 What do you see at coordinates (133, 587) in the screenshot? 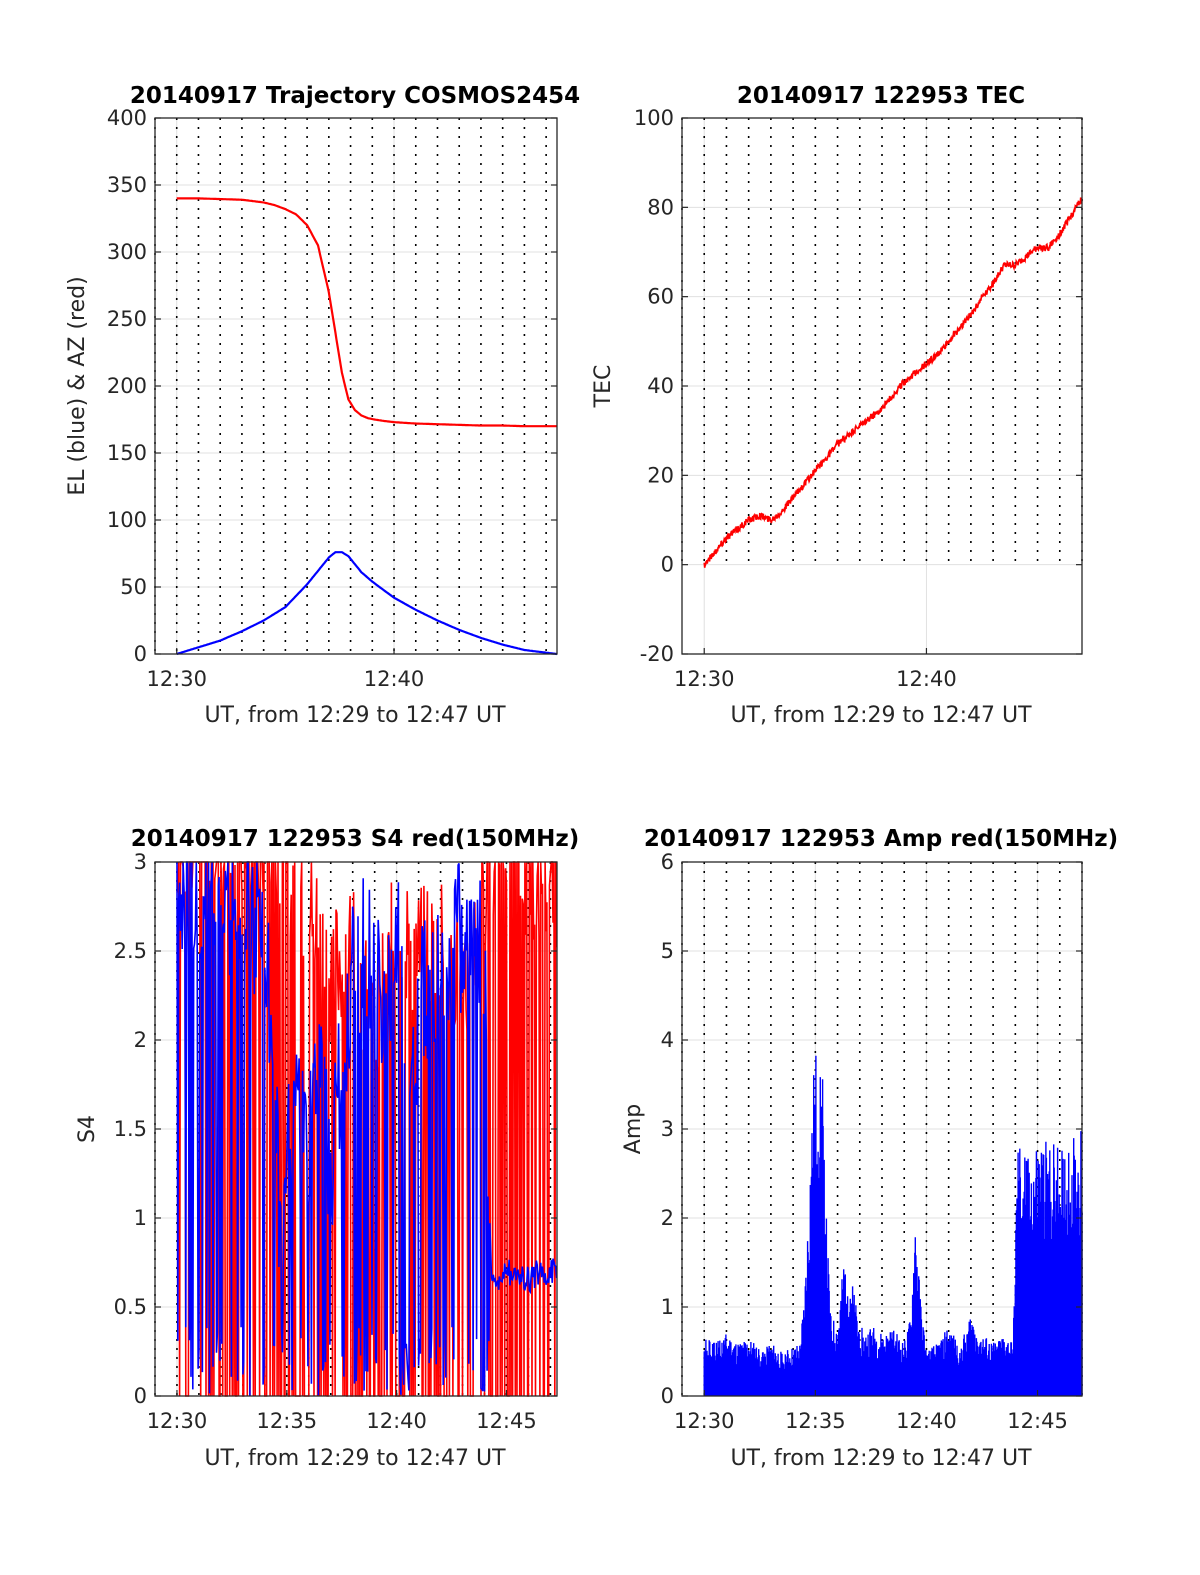
I see `y-tick-label: 50` at bounding box center [133, 587].